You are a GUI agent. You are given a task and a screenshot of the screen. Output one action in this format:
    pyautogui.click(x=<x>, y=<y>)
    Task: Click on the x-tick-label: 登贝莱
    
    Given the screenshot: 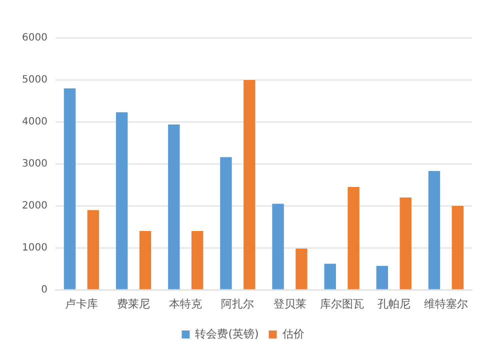 What is the action you would take?
    pyautogui.click(x=289, y=303)
    